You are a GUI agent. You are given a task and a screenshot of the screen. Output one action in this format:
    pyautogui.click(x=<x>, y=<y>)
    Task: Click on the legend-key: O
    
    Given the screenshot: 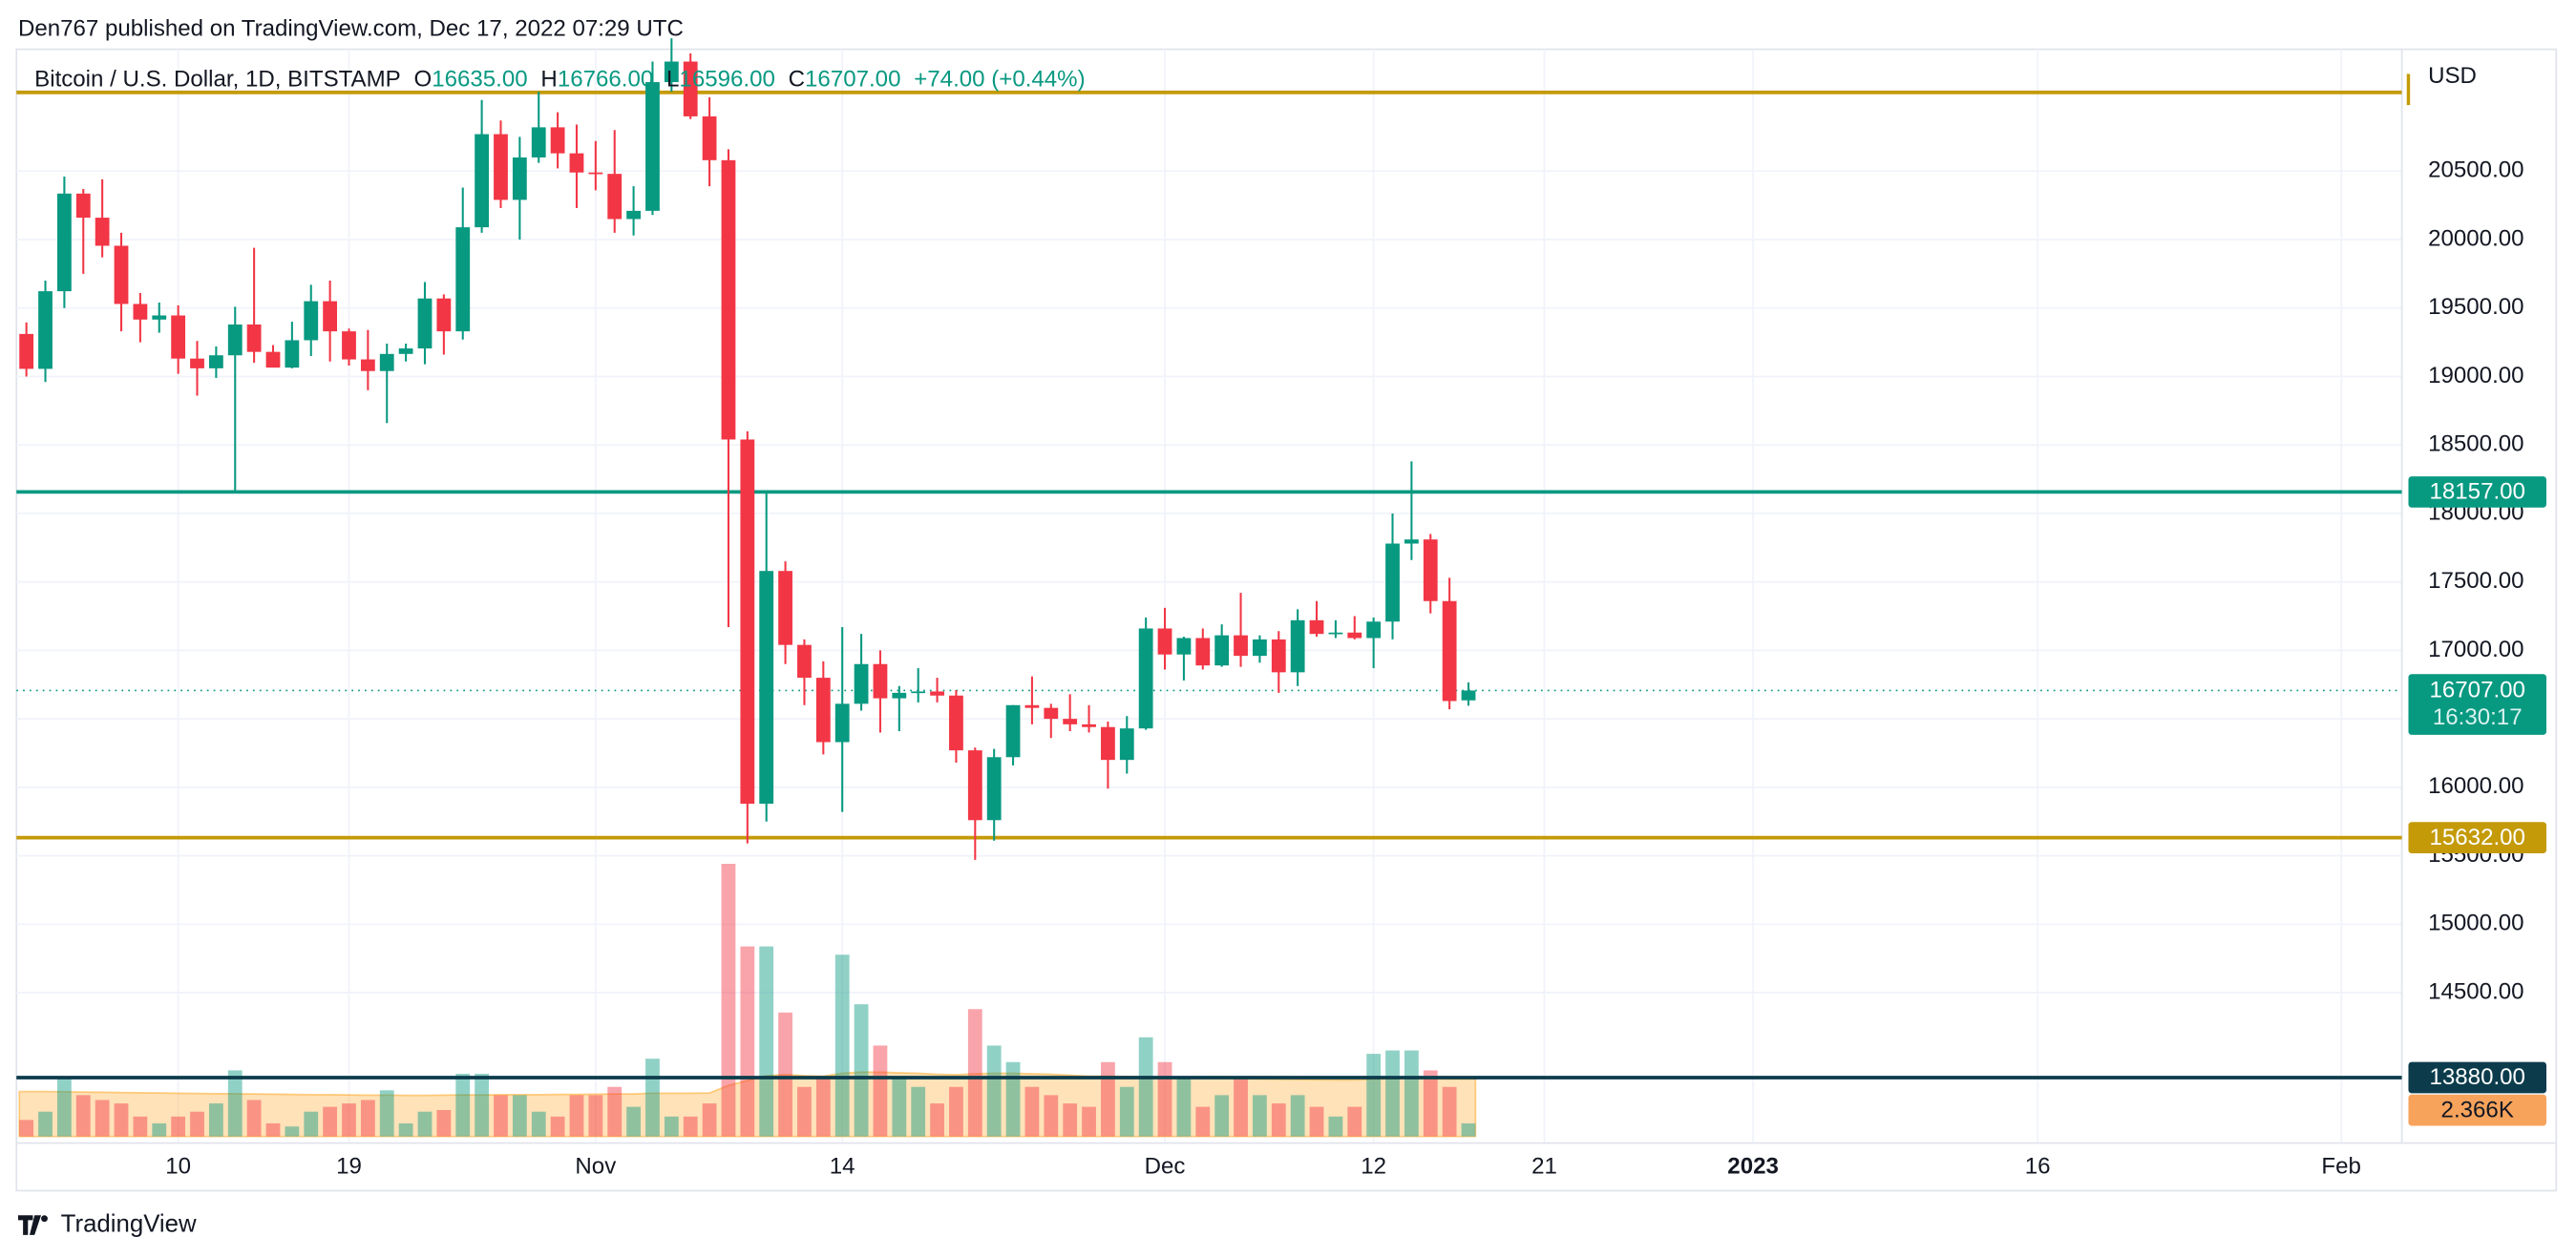 What is the action you would take?
    pyautogui.click(x=423, y=80)
    